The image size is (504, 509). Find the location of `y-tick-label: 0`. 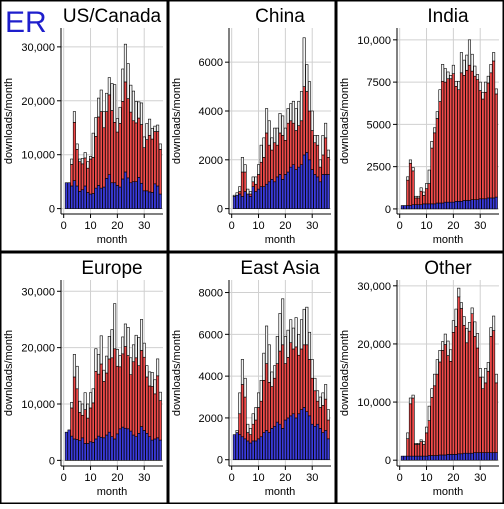

y-tick-label: 0 is located at coordinates (52, 461).